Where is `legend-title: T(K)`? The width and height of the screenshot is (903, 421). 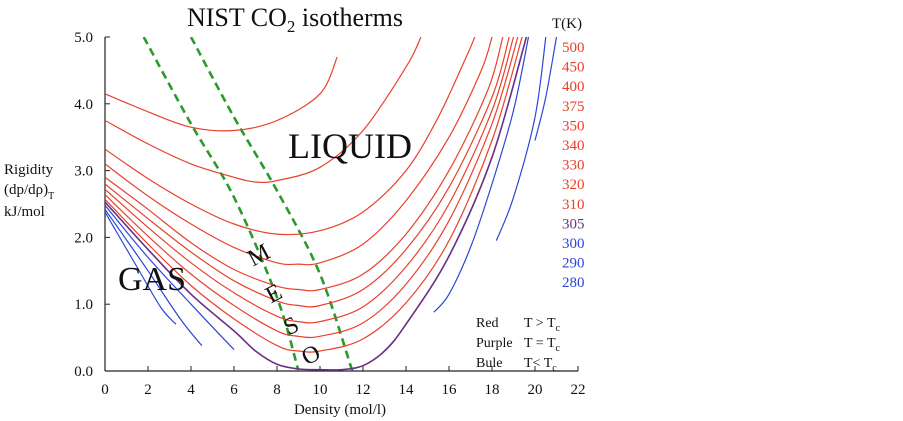 legend-title: T(K) is located at coordinates (567, 24).